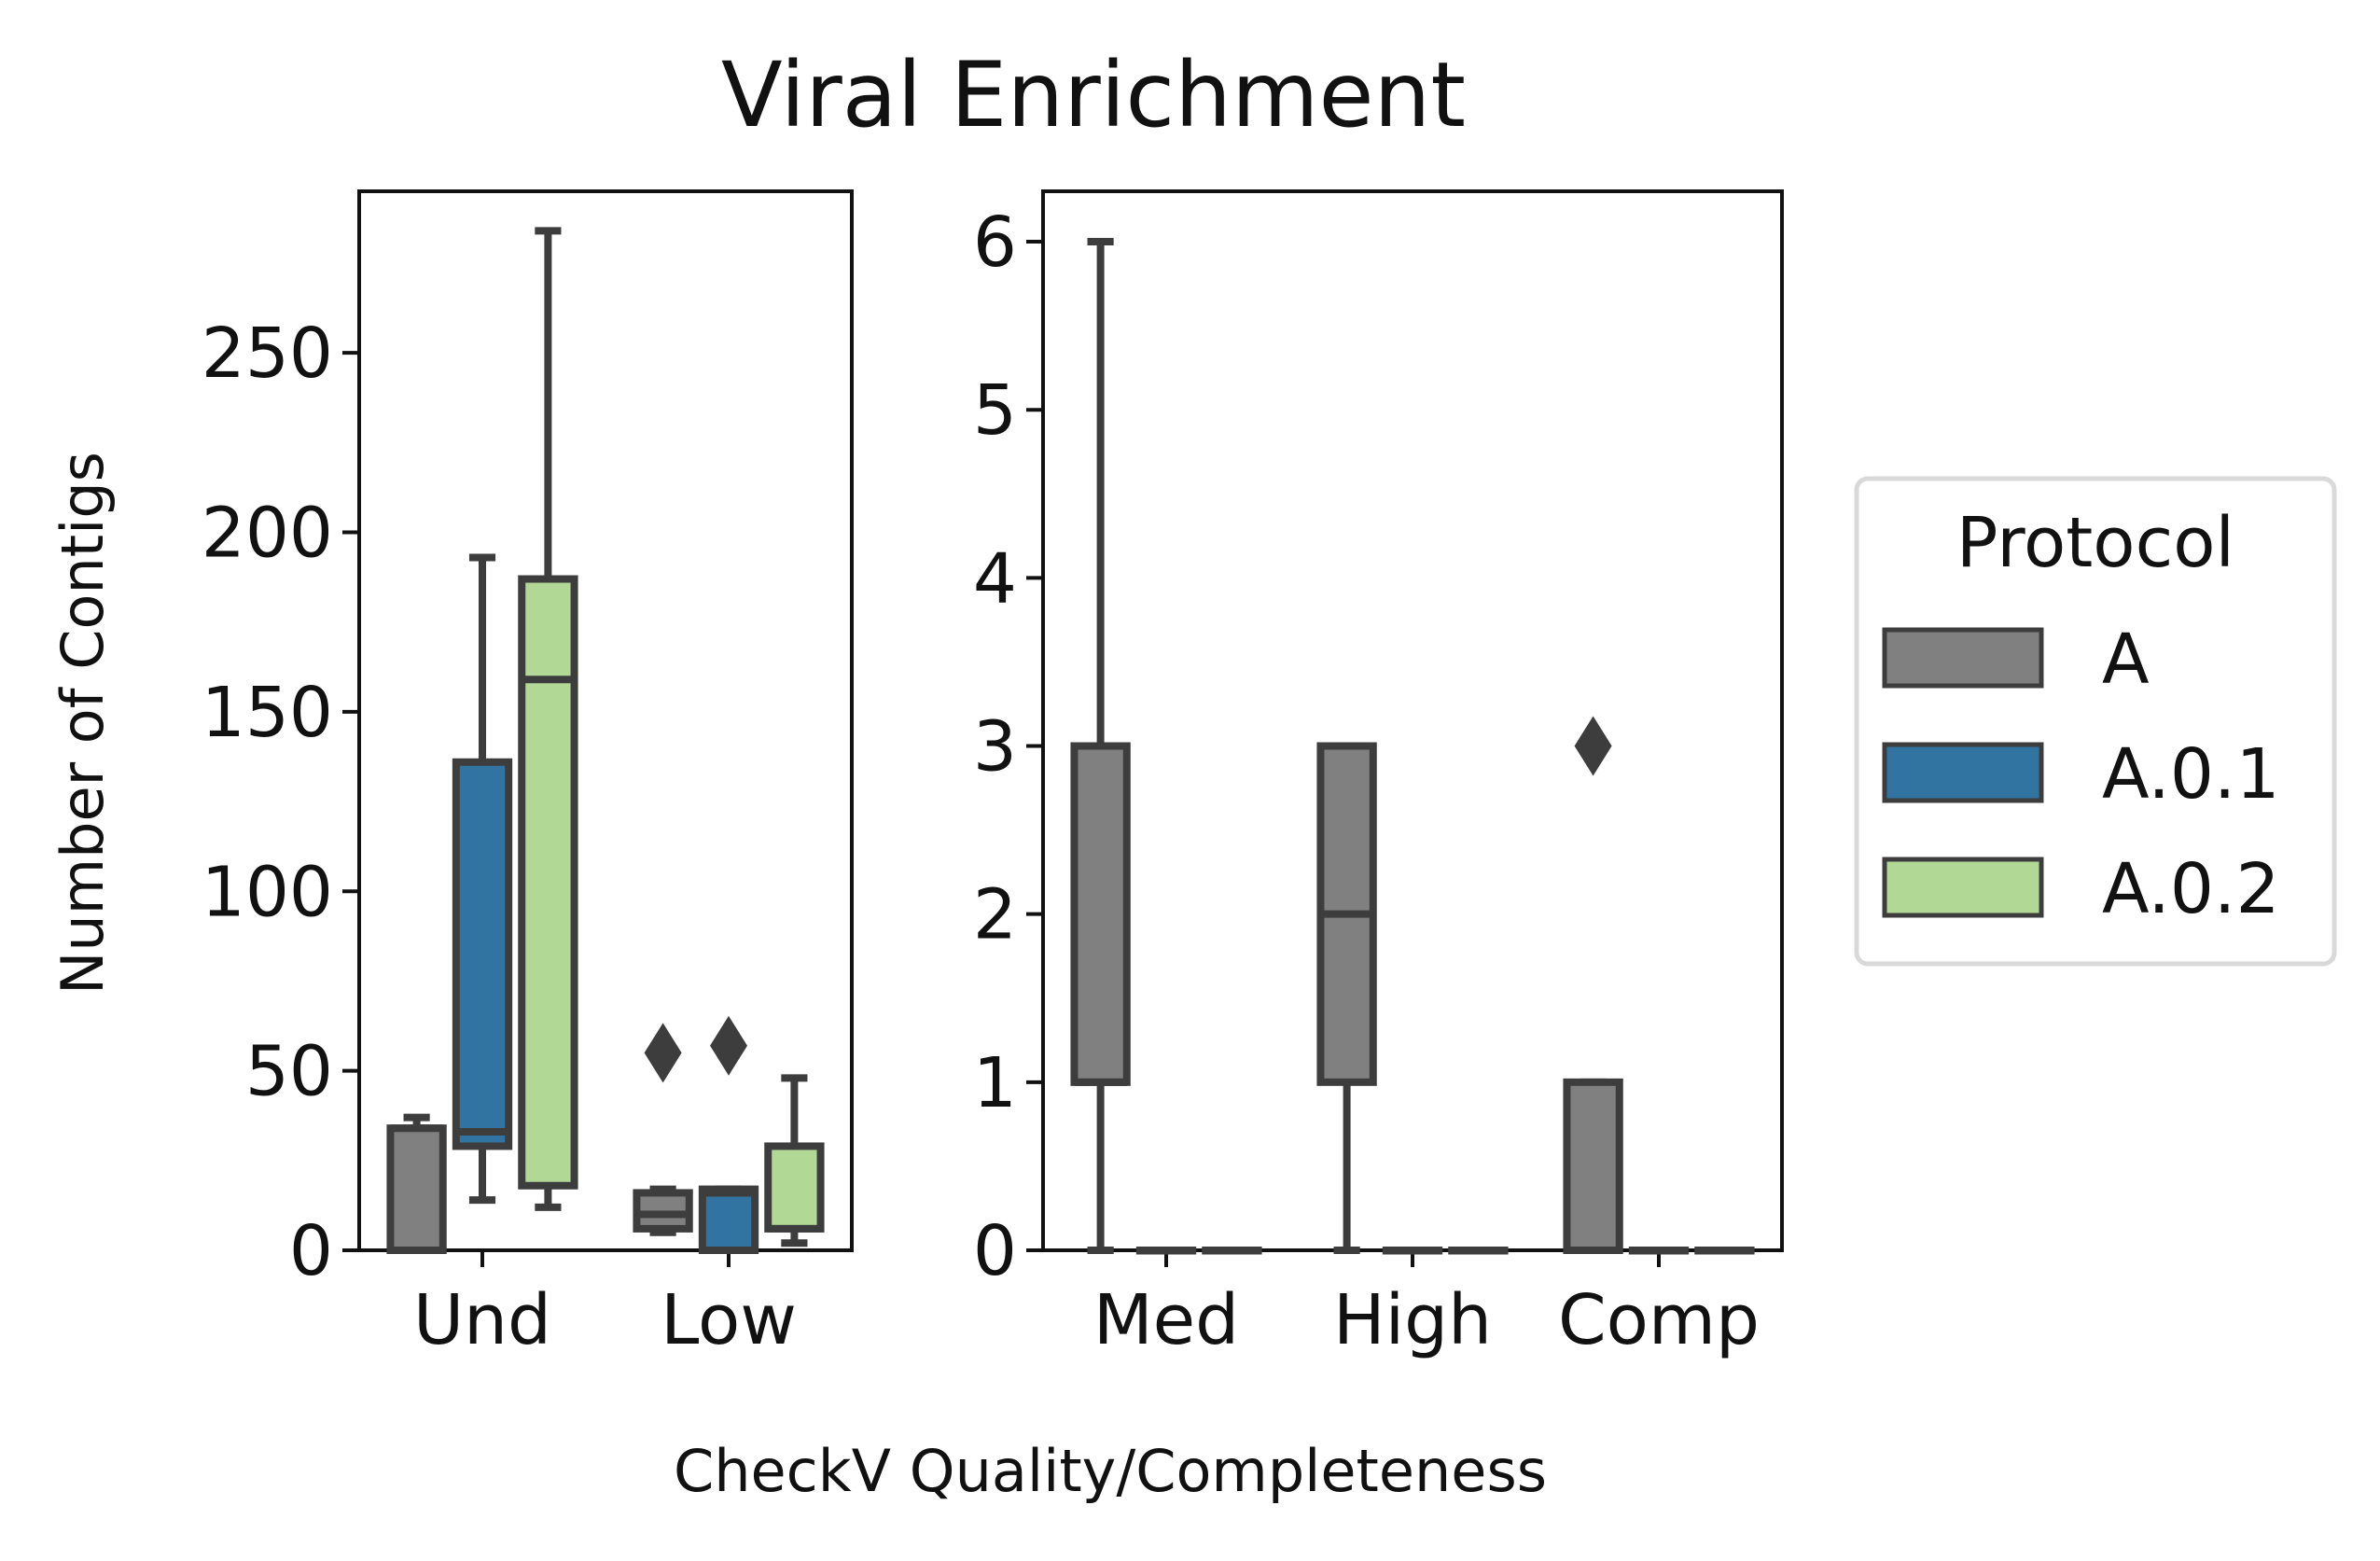  What do you see at coordinates (663, 1129) in the screenshot?
I see `box-A-Low` at bounding box center [663, 1129].